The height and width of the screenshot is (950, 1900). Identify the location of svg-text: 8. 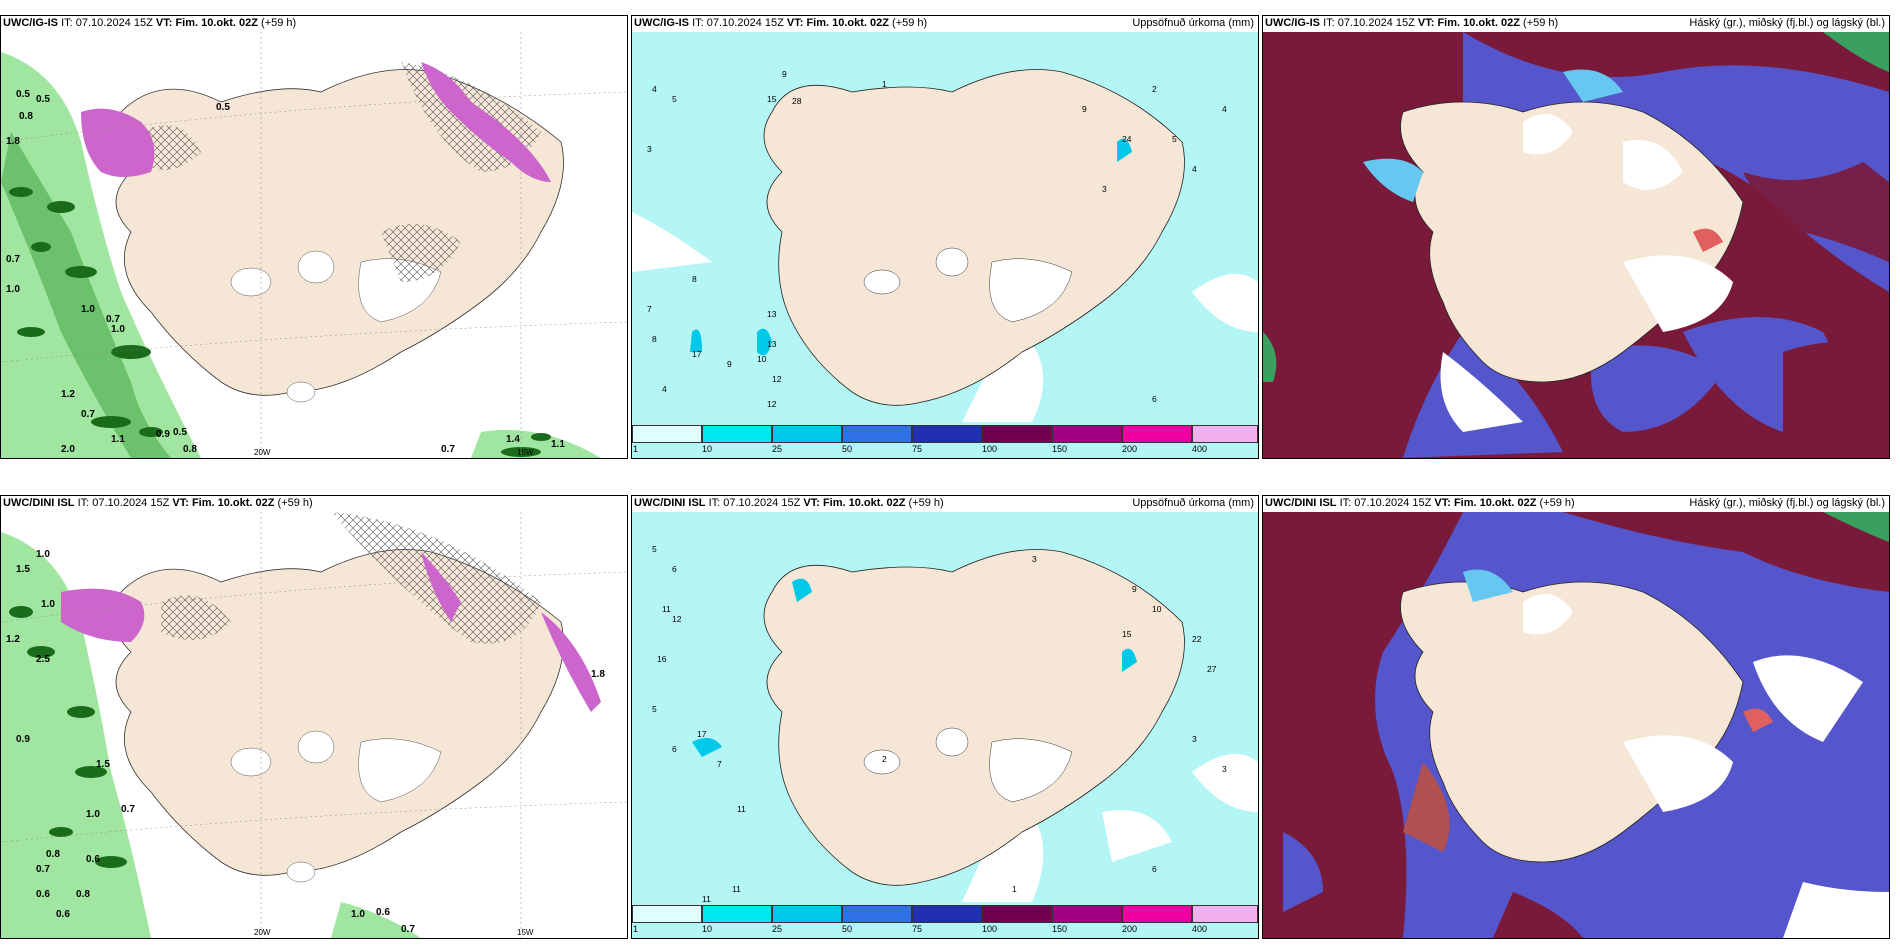
(654, 339).